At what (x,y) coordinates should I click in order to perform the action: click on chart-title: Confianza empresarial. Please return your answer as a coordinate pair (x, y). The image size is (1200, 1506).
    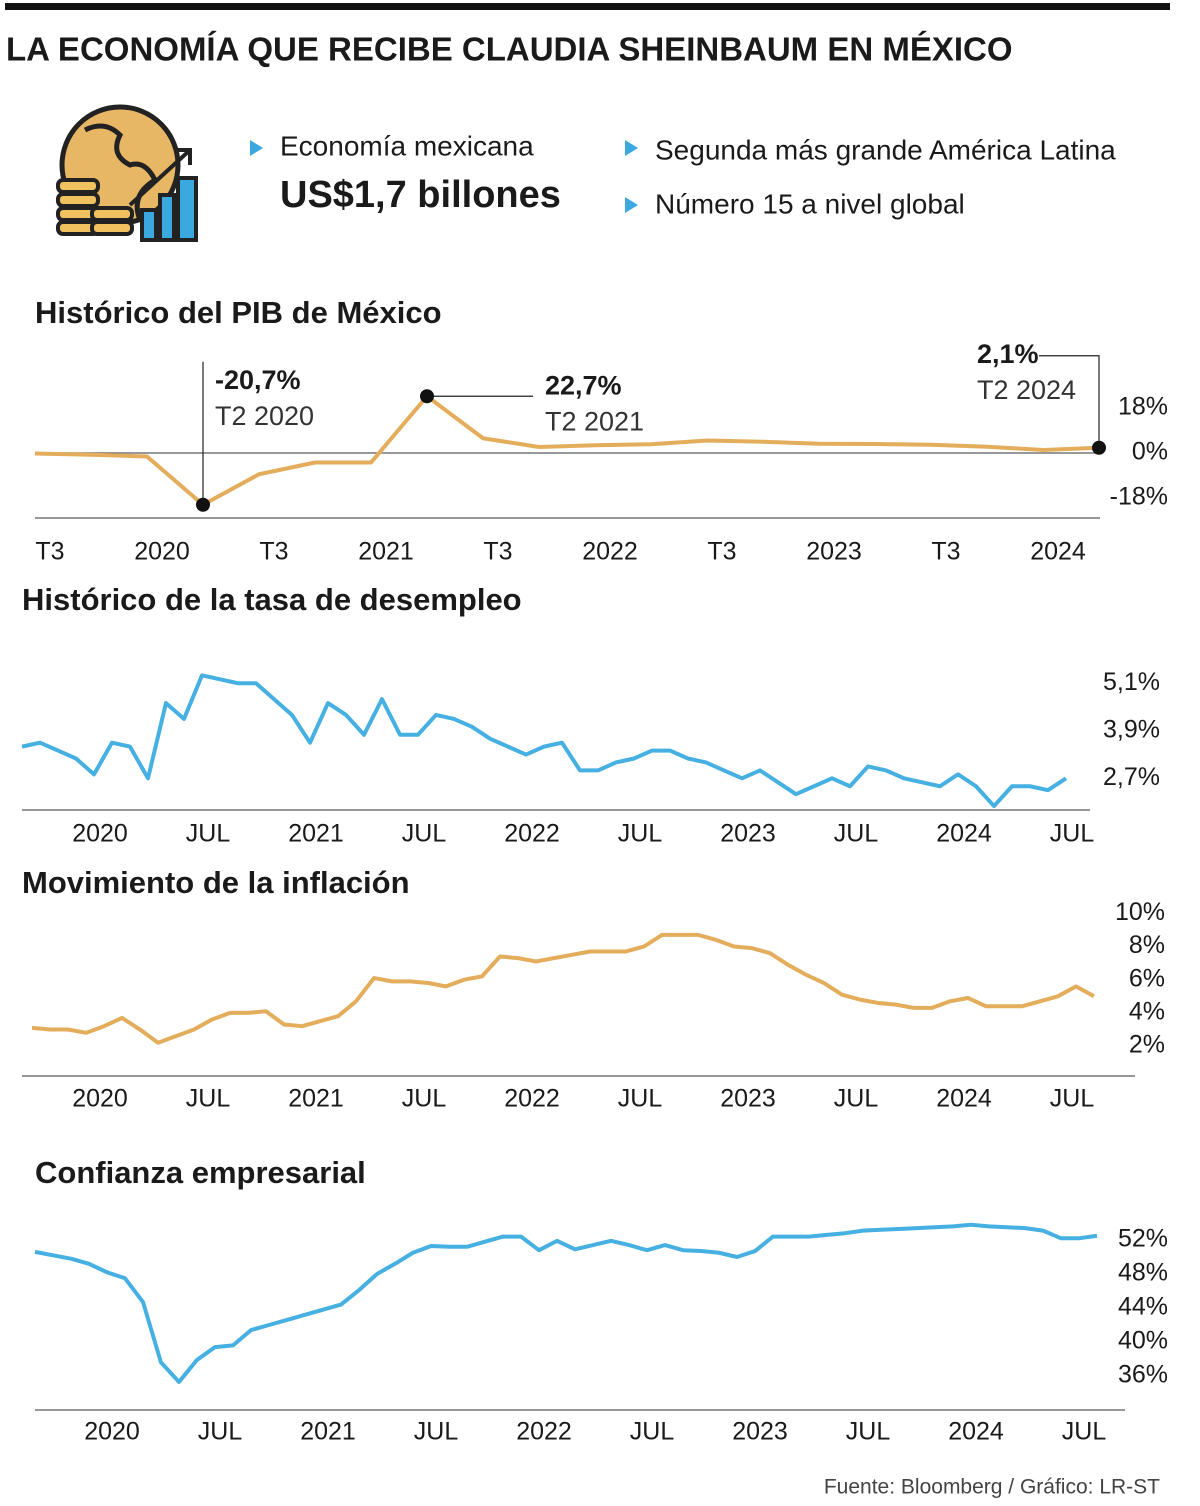
    Looking at the image, I should click on (200, 1172).